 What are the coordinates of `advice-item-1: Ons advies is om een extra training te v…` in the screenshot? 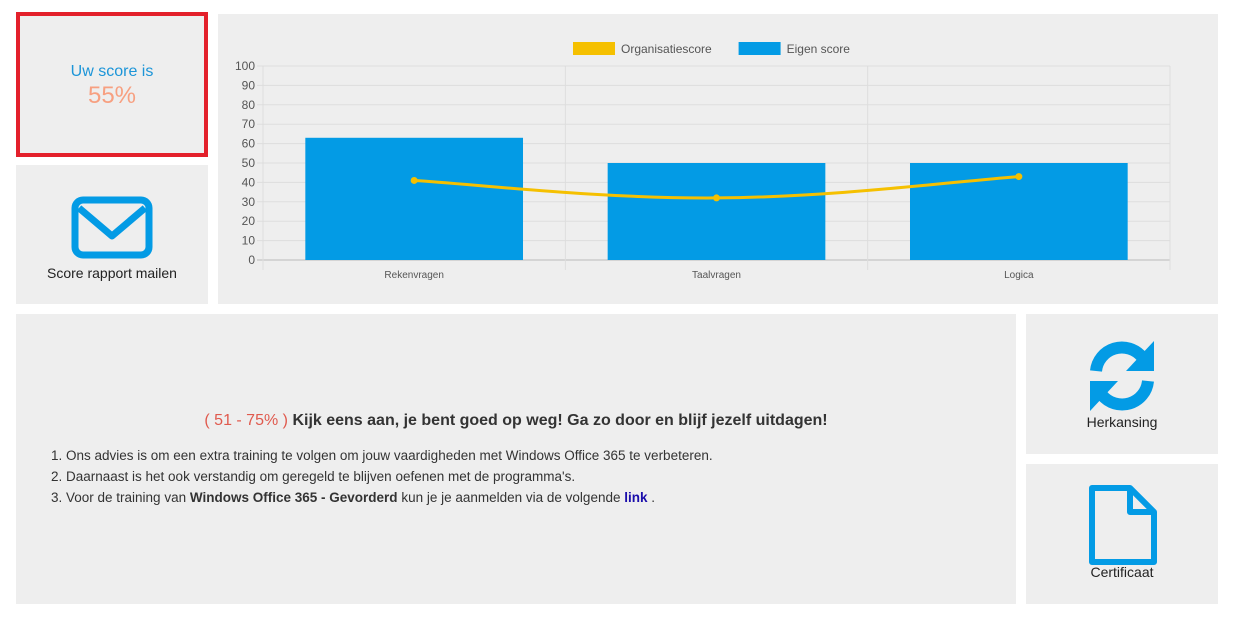 It's located at (389, 455).